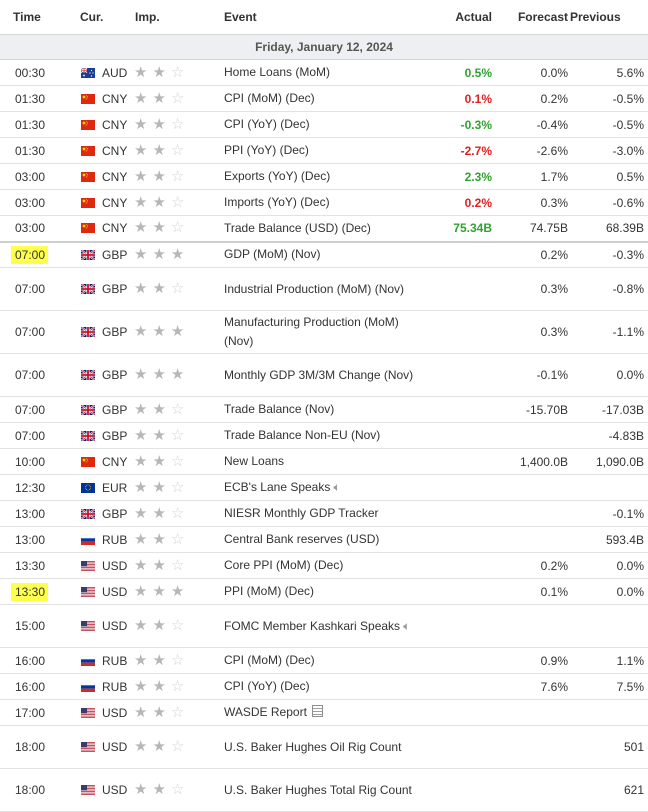 The height and width of the screenshot is (812, 648). Describe the element at coordinates (302, 539) in the screenshot. I see `event-name: Central Bank reserves (USD)` at that location.